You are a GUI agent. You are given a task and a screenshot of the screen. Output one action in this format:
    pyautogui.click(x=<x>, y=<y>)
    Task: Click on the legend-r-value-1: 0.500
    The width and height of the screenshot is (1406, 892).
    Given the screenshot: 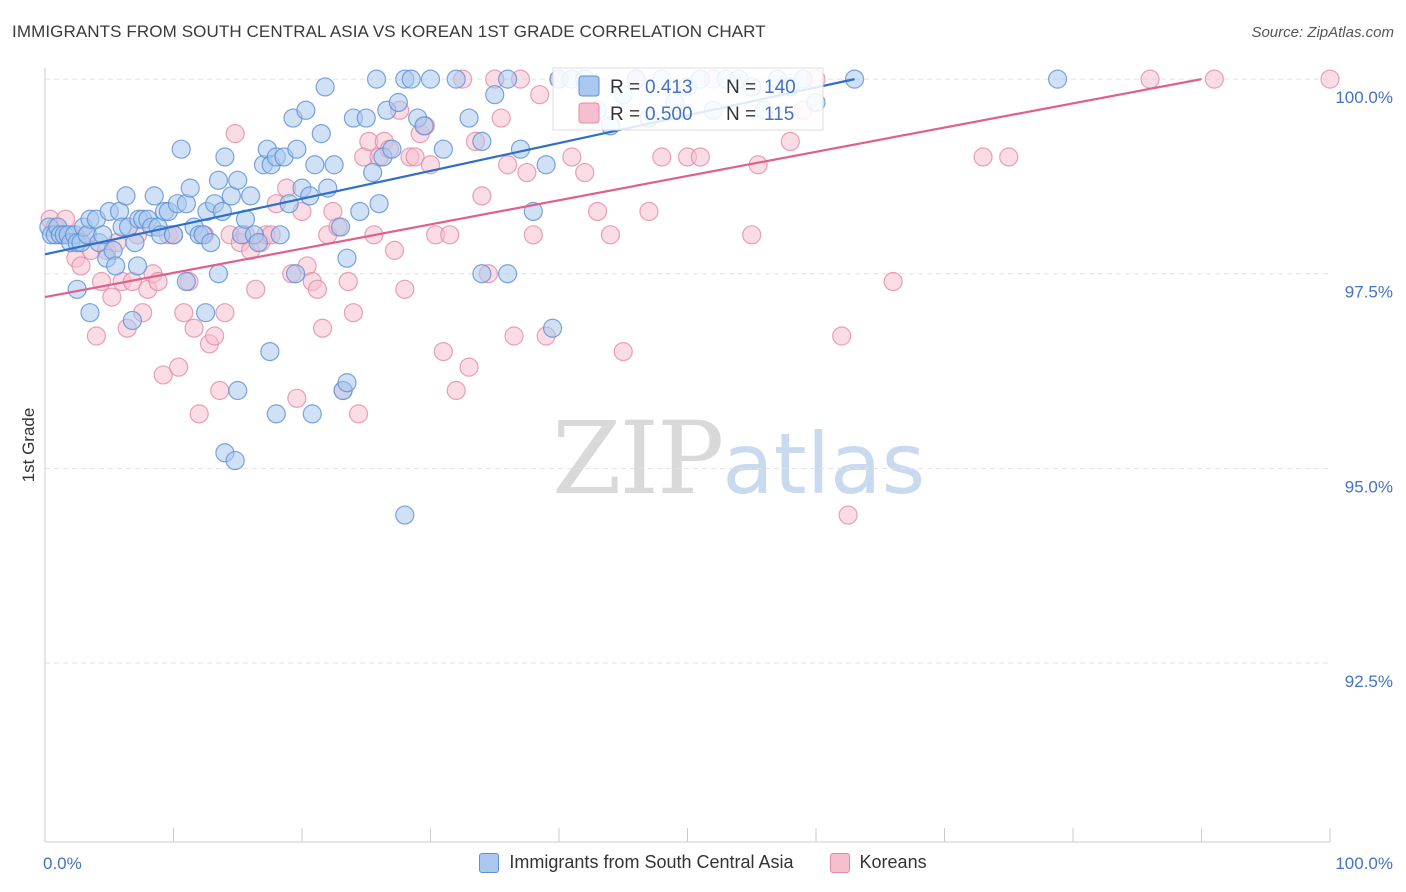 What is the action you would take?
    pyautogui.click(x=669, y=114)
    